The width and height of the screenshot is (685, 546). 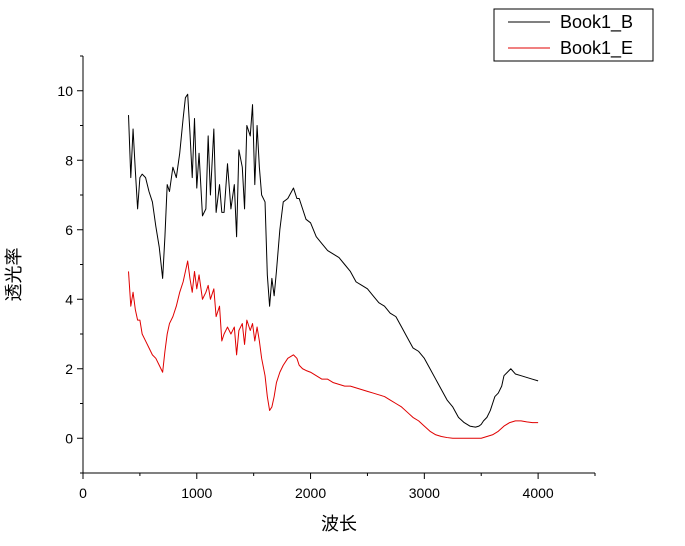 I want to click on x-tick-label: 4000, so click(x=538, y=493).